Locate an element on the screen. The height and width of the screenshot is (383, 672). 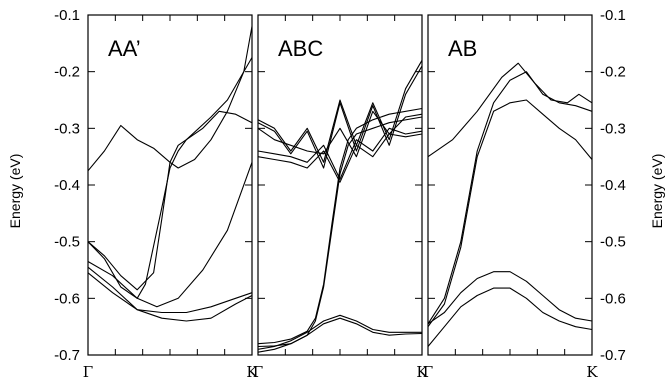
y-tick-label-left: -0.2 is located at coordinates (67, 72).